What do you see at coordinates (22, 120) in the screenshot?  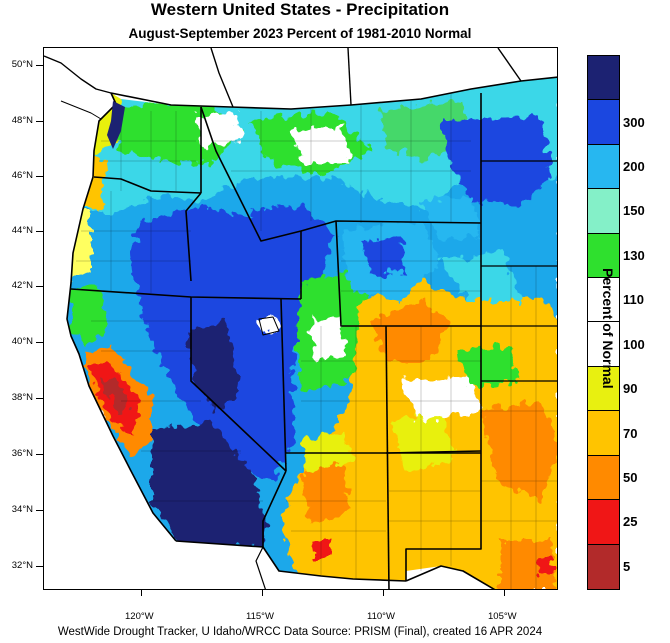 I see `lat-label-48: 48°N` at bounding box center [22, 120].